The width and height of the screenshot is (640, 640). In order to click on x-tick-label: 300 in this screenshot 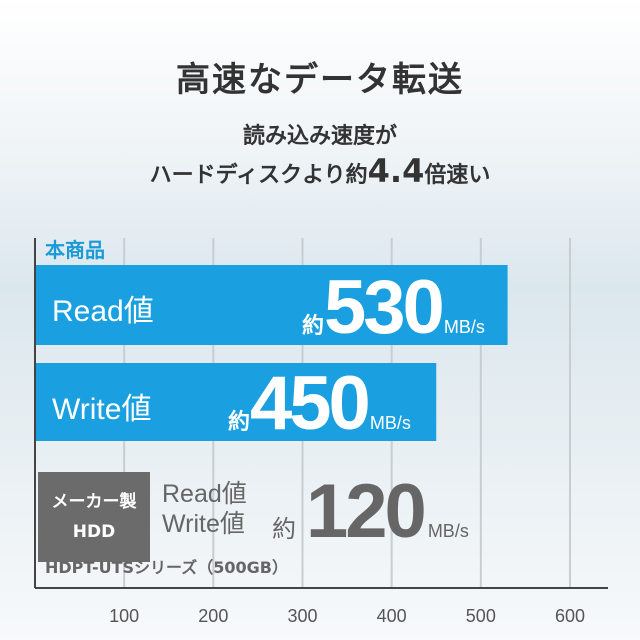, I will do `click(302, 616)`.